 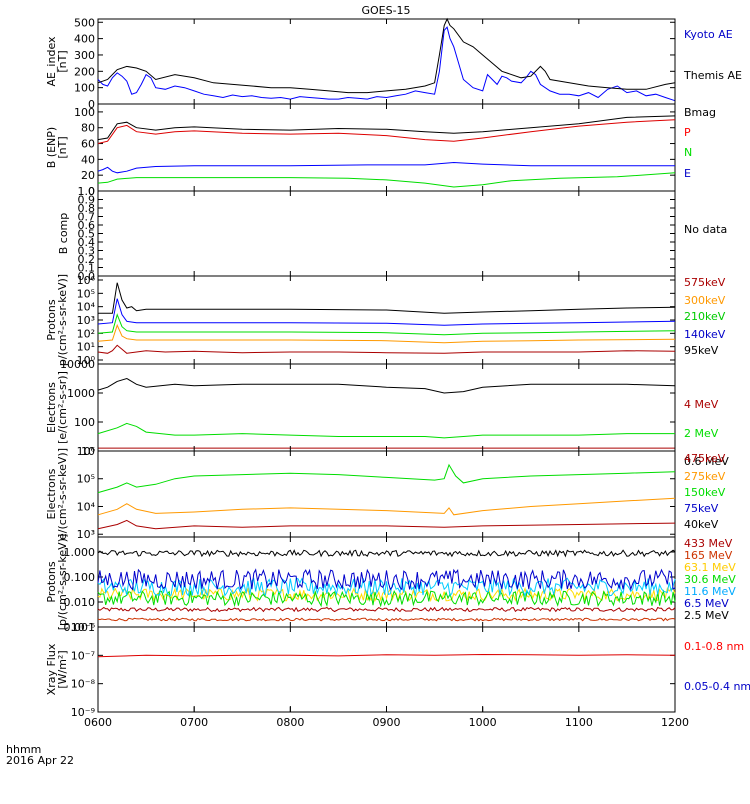 I want to click on series-line-140kev, so click(x=386, y=333).